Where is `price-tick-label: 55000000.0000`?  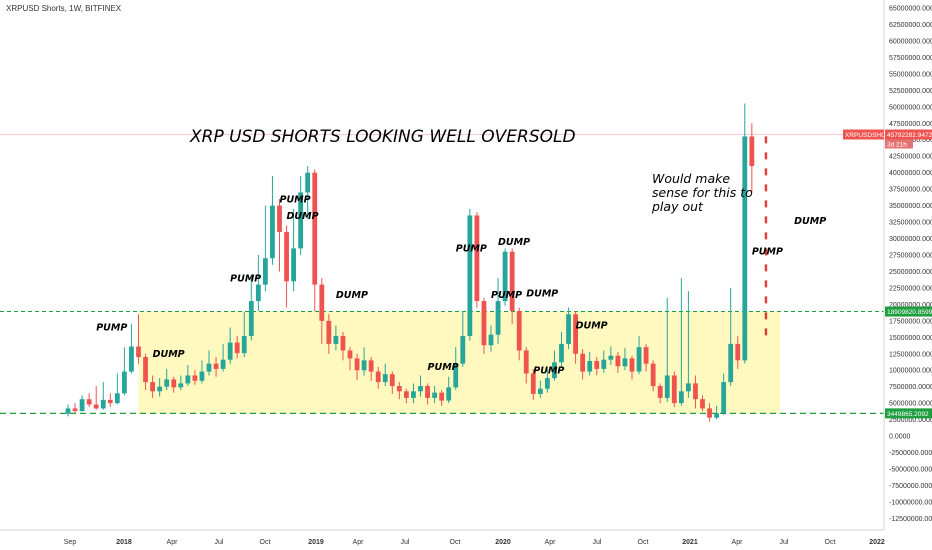
price-tick-label: 55000000.0000 is located at coordinates (910, 74).